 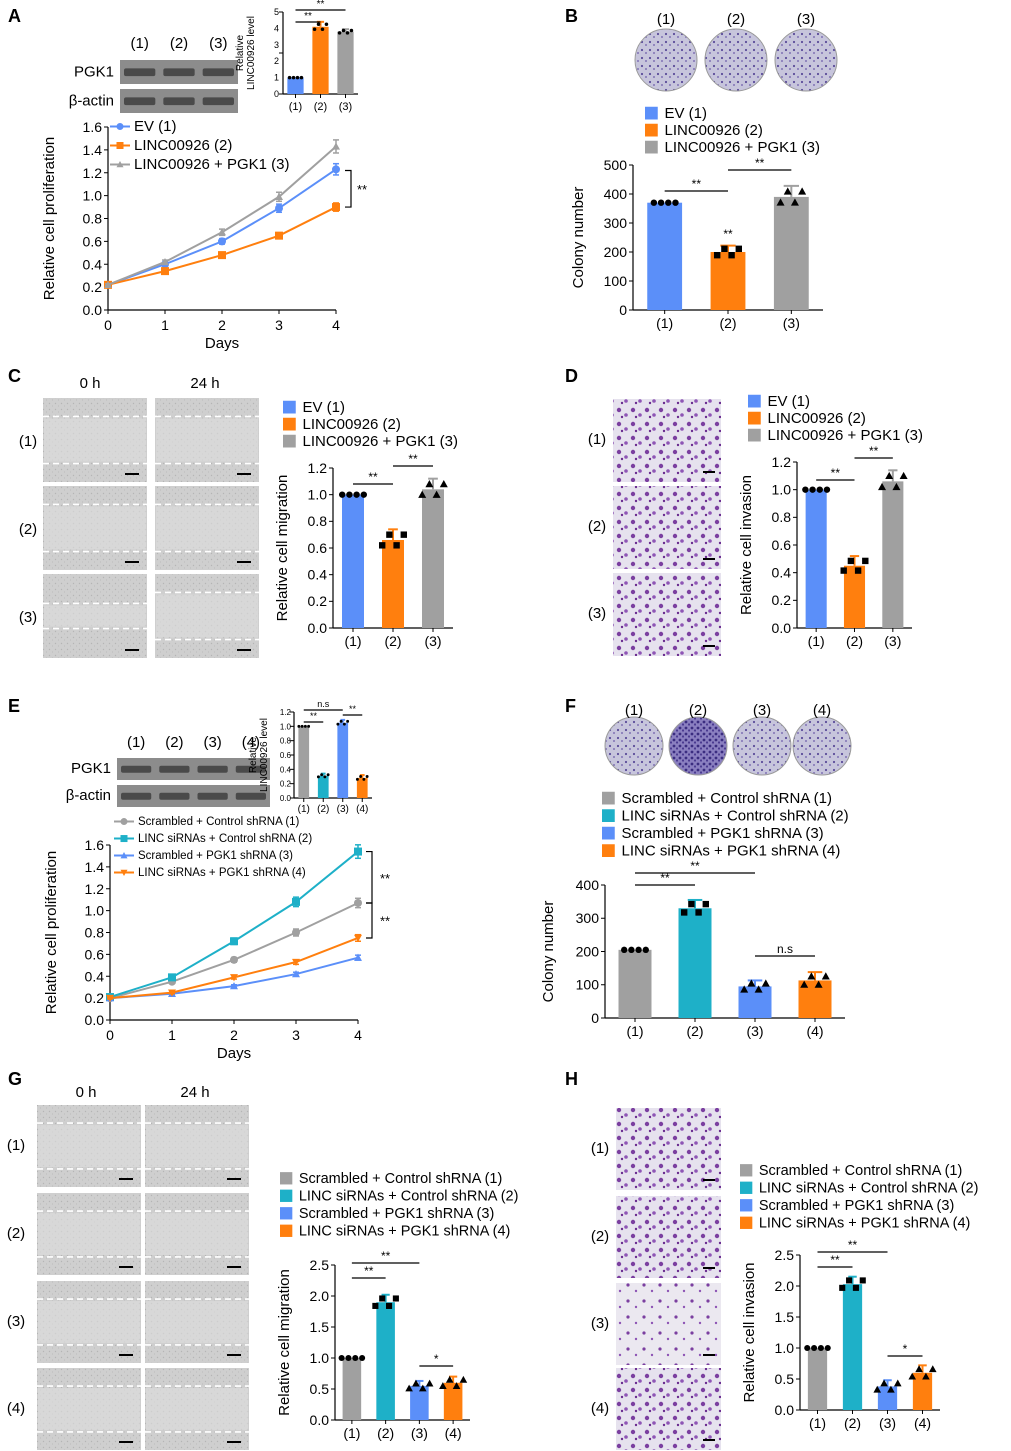 I want to click on x-tick-label: (3), so click(x=419, y=1433).